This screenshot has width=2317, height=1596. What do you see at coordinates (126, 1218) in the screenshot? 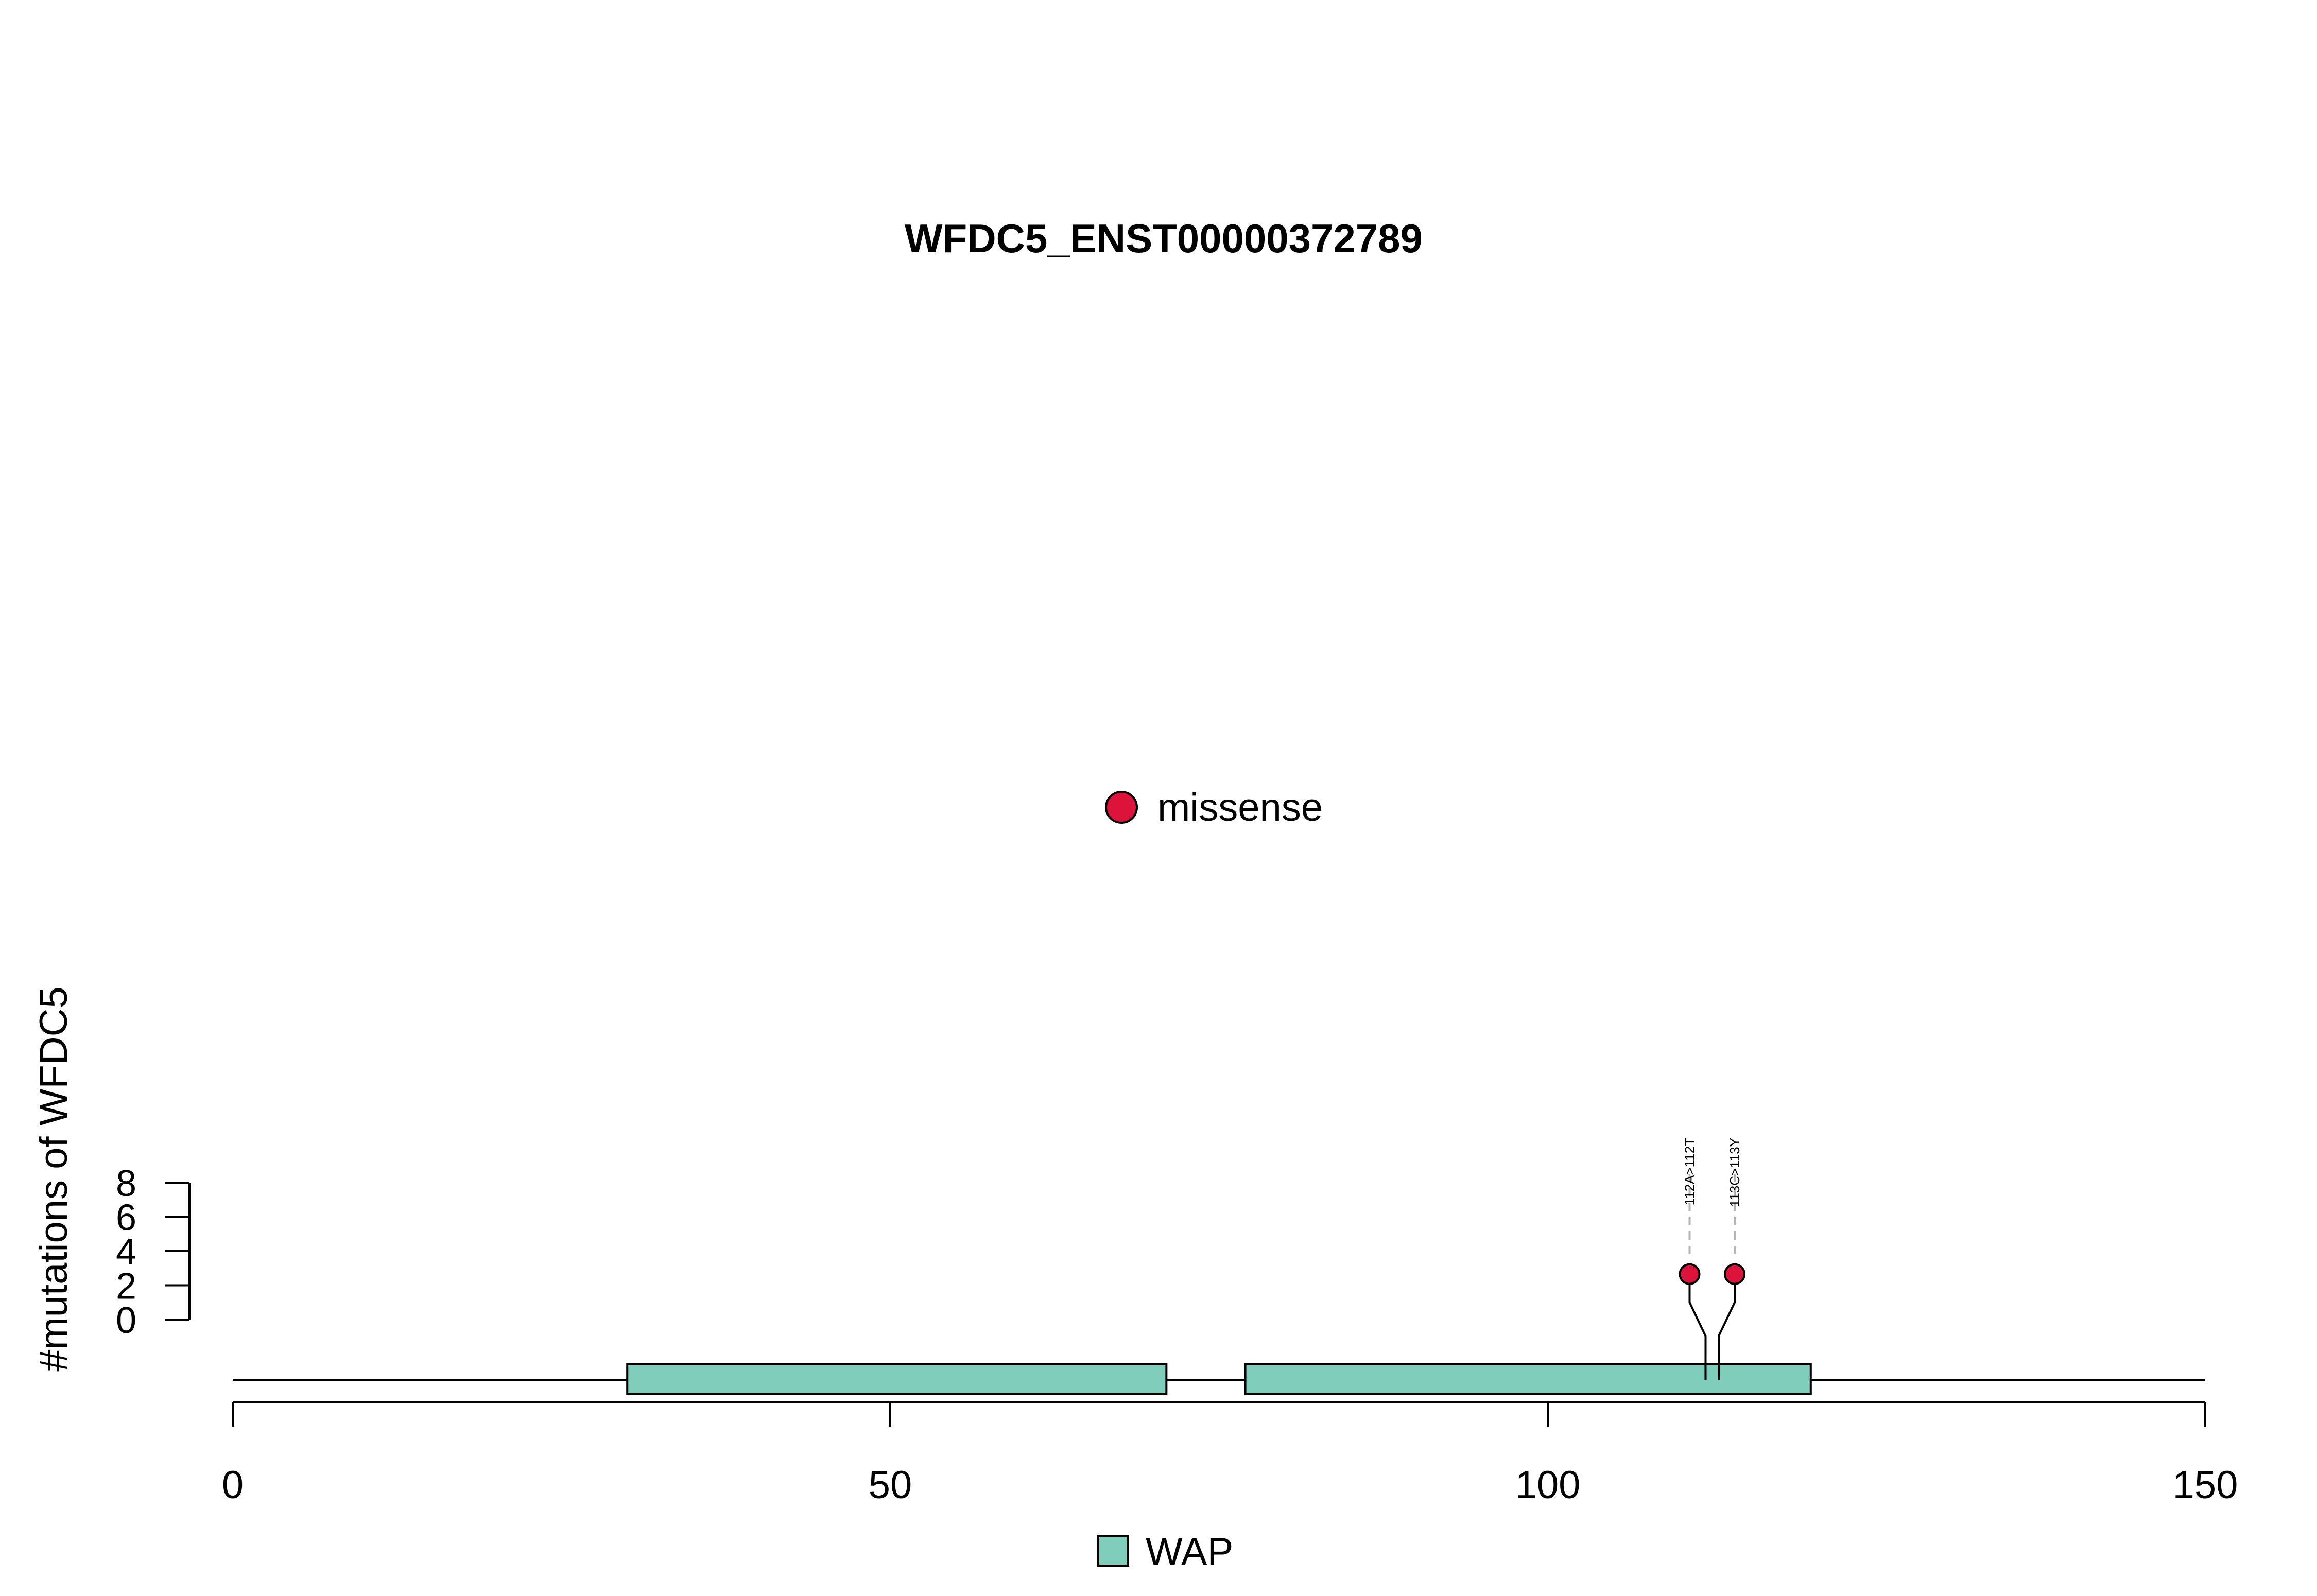
I see `y-tick-label-6: 6` at bounding box center [126, 1218].